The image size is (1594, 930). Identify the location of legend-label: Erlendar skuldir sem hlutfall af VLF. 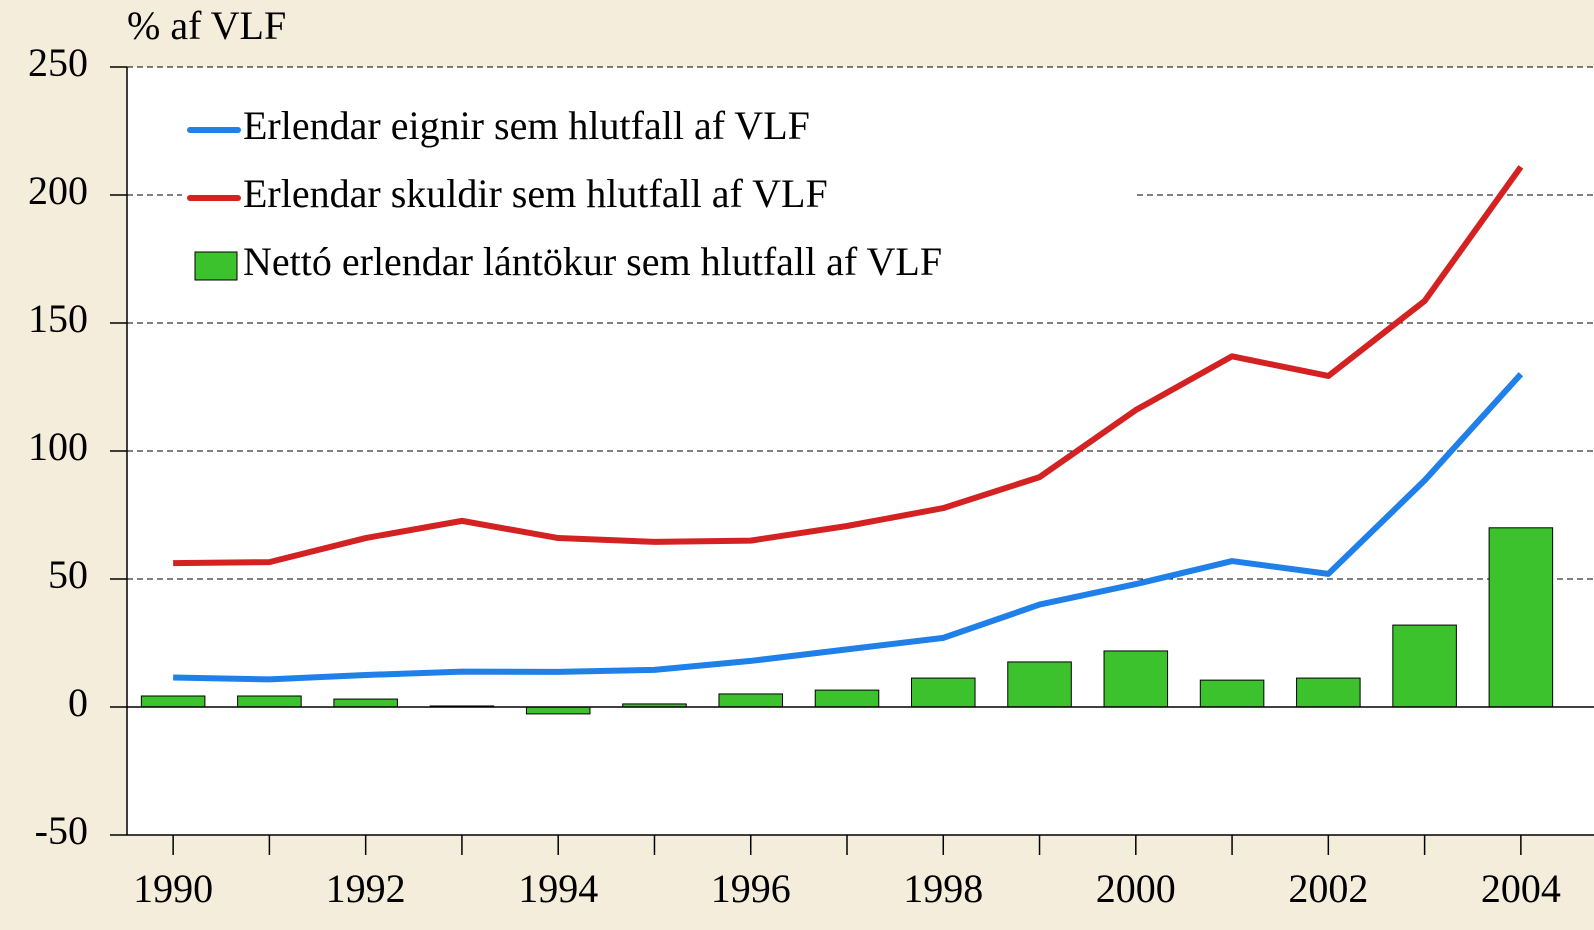
(535, 193).